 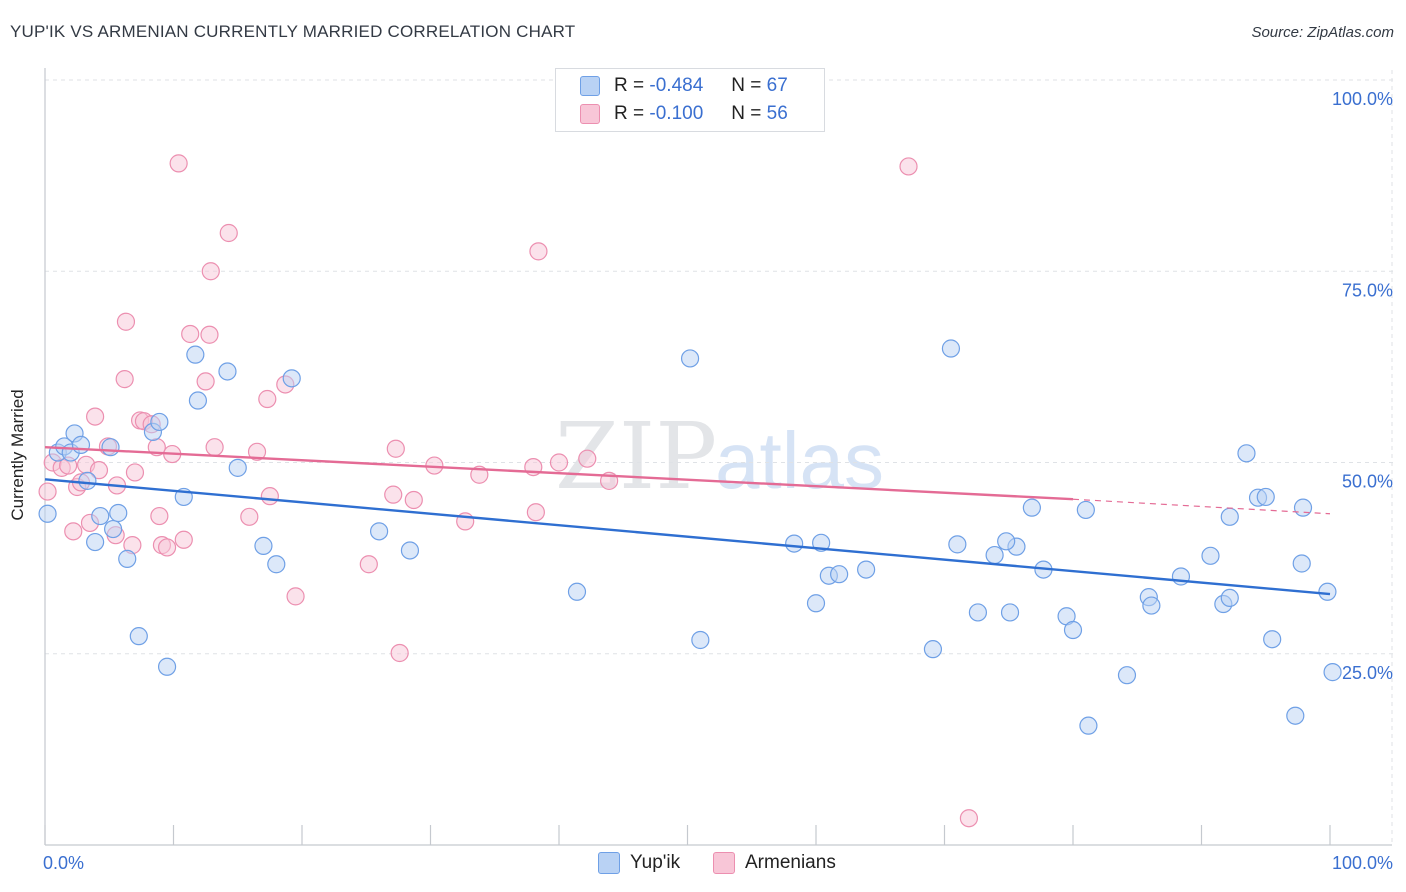 What do you see at coordinates (639, 863) in the screenshot?
I see `bottom-legend-yupik: Yup'ik` at bounding box center [639, 863].